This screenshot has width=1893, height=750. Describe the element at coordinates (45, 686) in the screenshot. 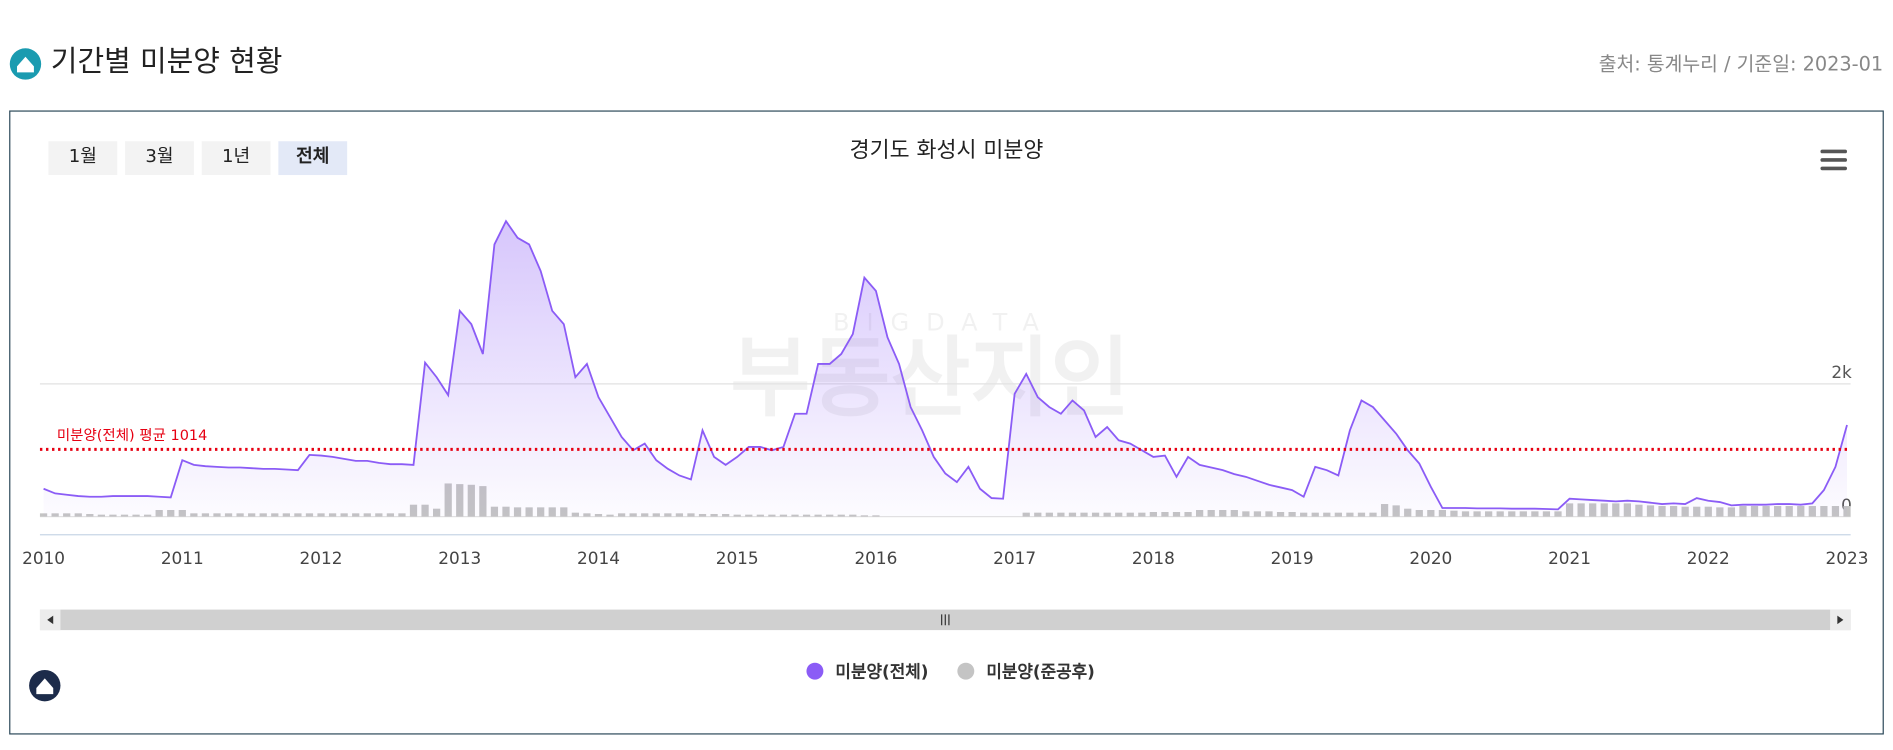

I see `logo-house` at that location.